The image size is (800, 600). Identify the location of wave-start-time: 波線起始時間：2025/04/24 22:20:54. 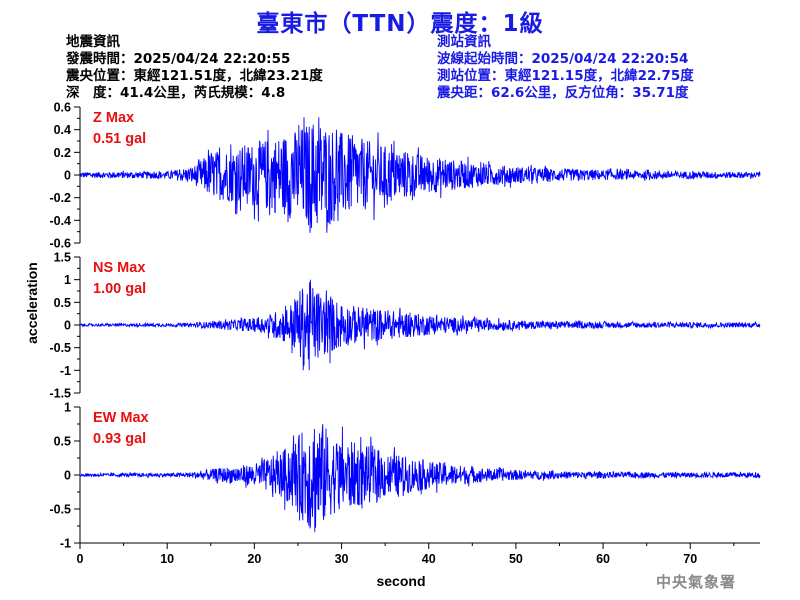
(563, 59).